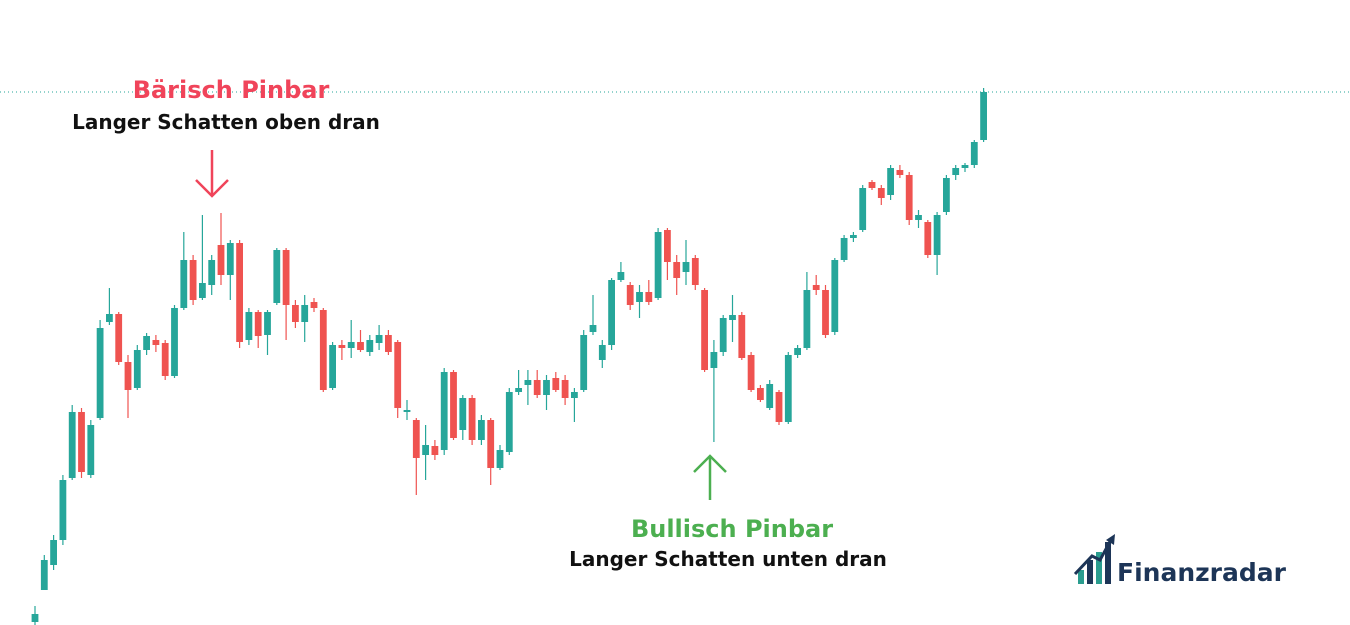 This screenshot has height=625, width=1350. What do you see at coordinates (728, 559) in the screenshot?
I see `annotation-text: Langer Schatten unten dran` at bounding box center [728, 559].